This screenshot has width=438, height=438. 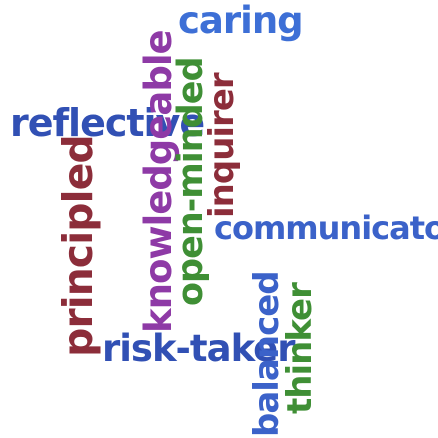 What do you see at coordinates (78, 246) in the screenshot?
I see `word-principled: principled` at bounding box center [78, 246].